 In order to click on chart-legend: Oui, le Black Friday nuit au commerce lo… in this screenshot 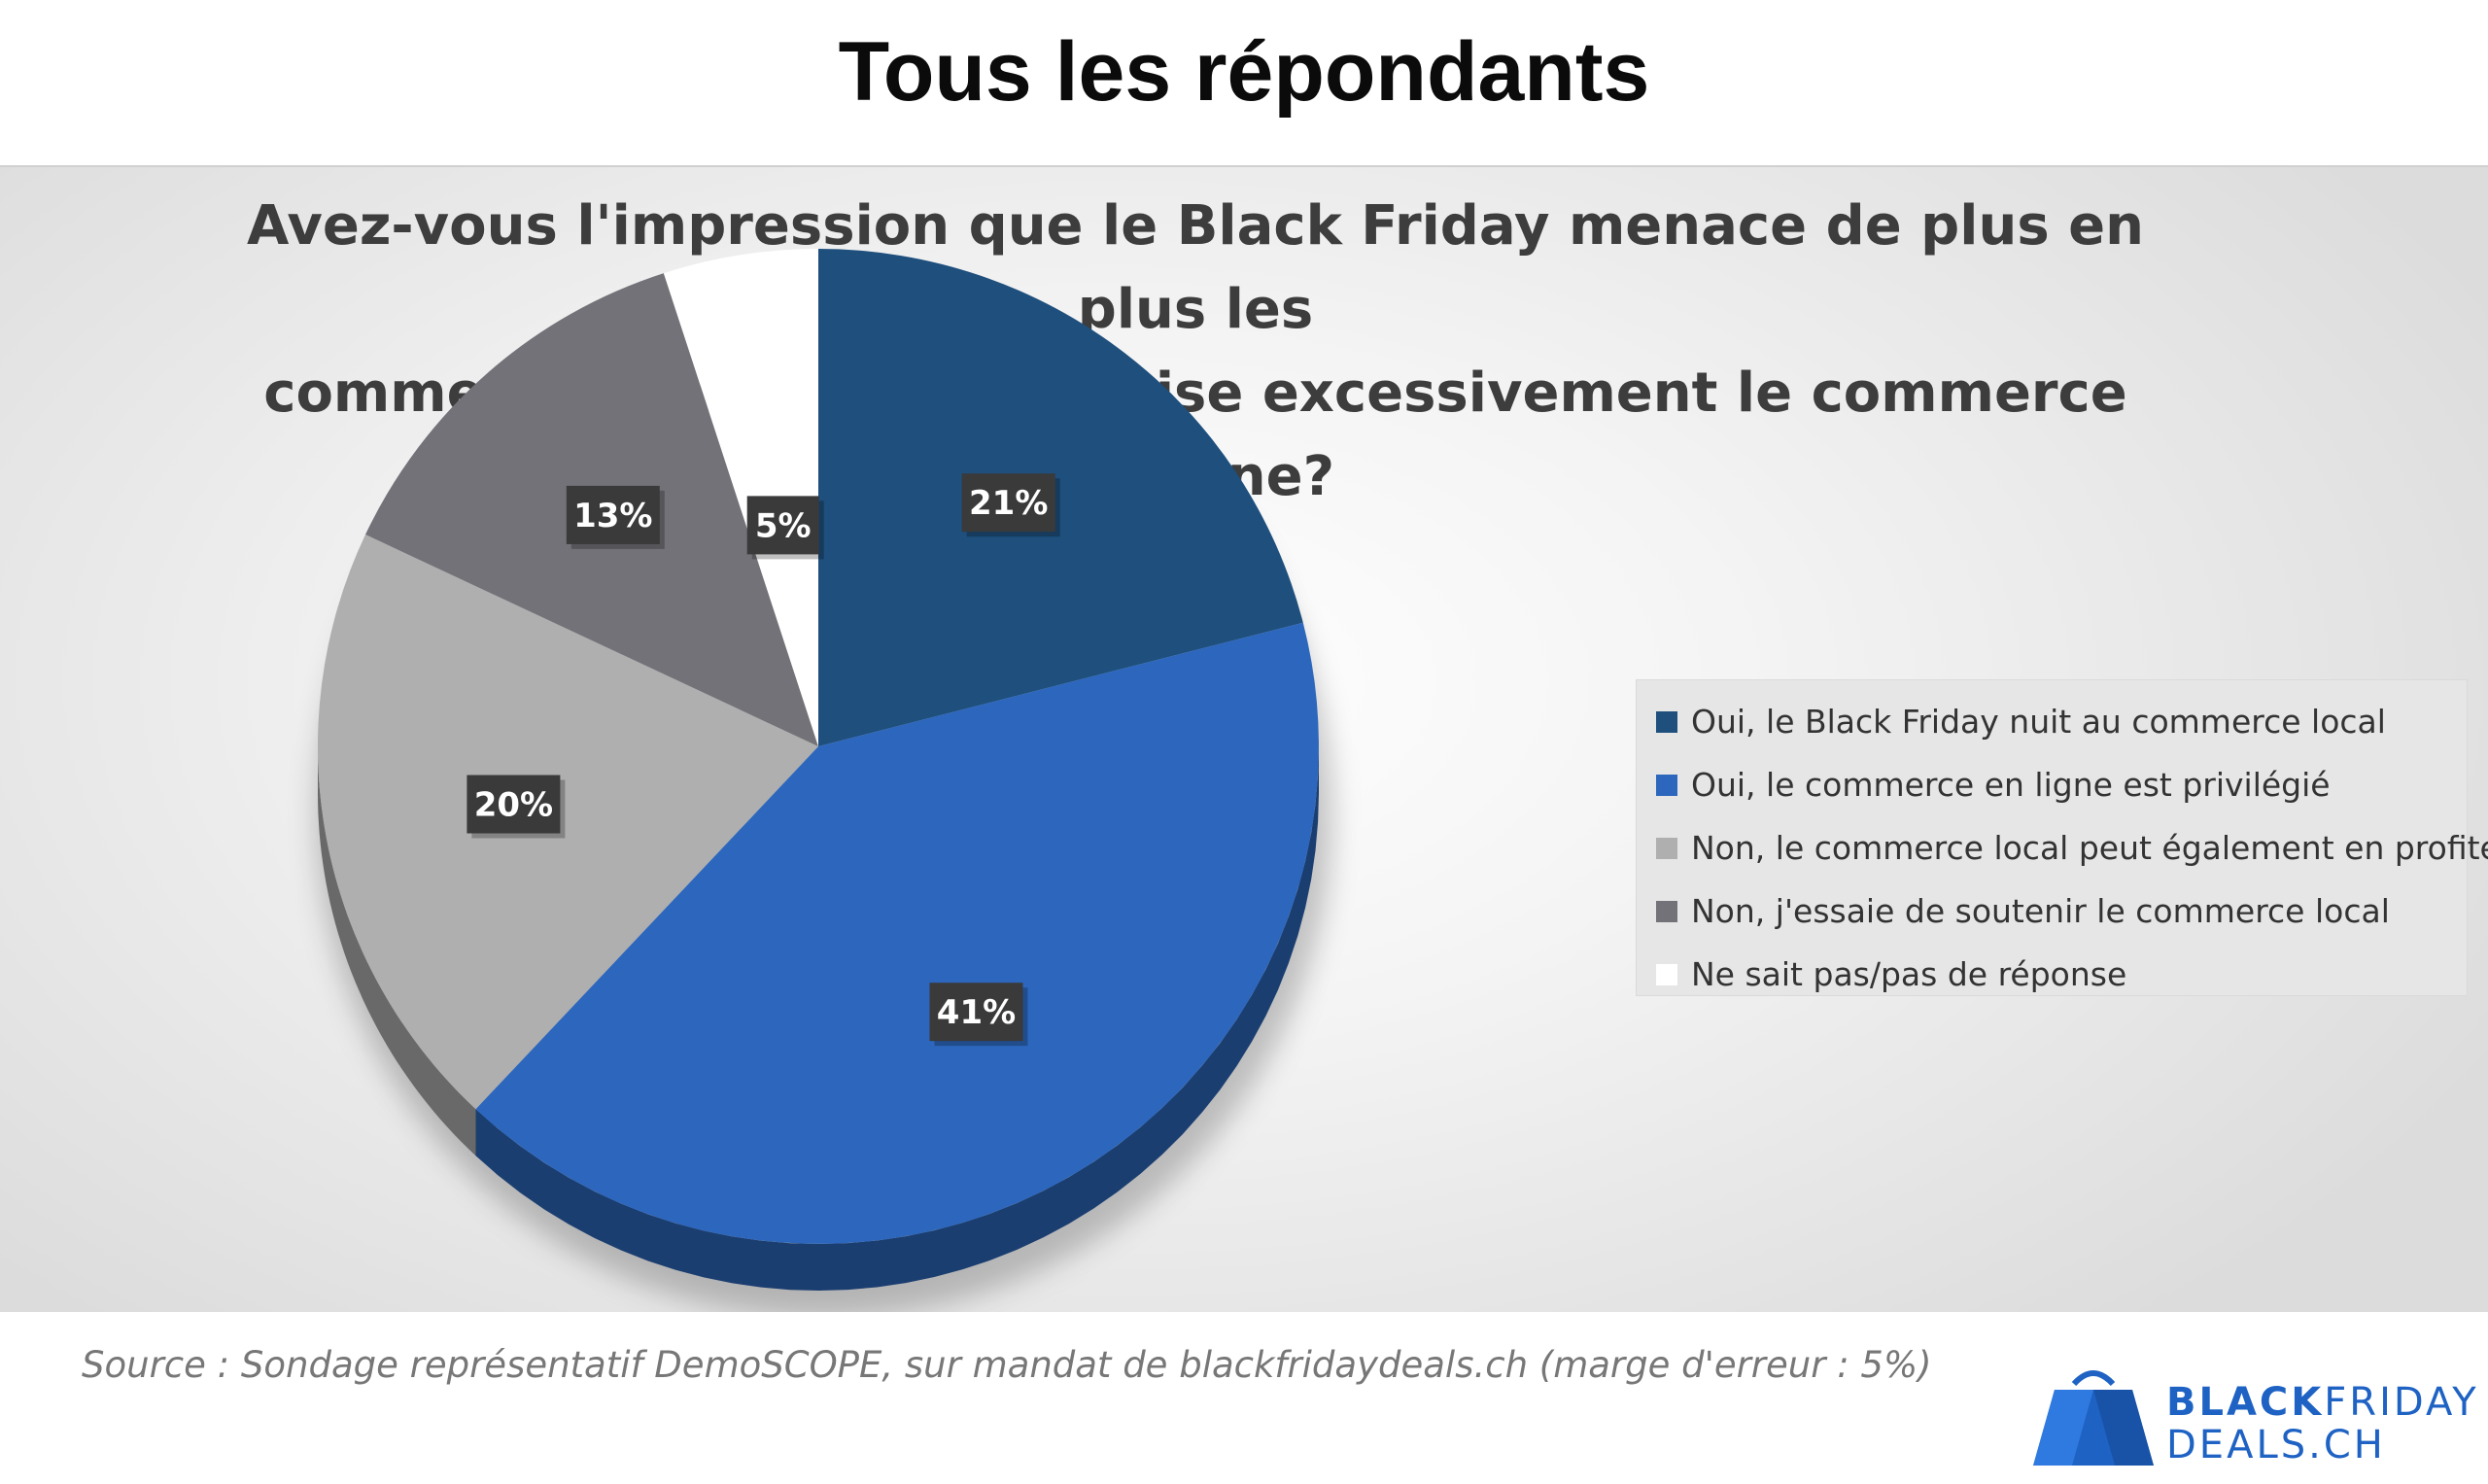, I will do `click(2062, 837)`.